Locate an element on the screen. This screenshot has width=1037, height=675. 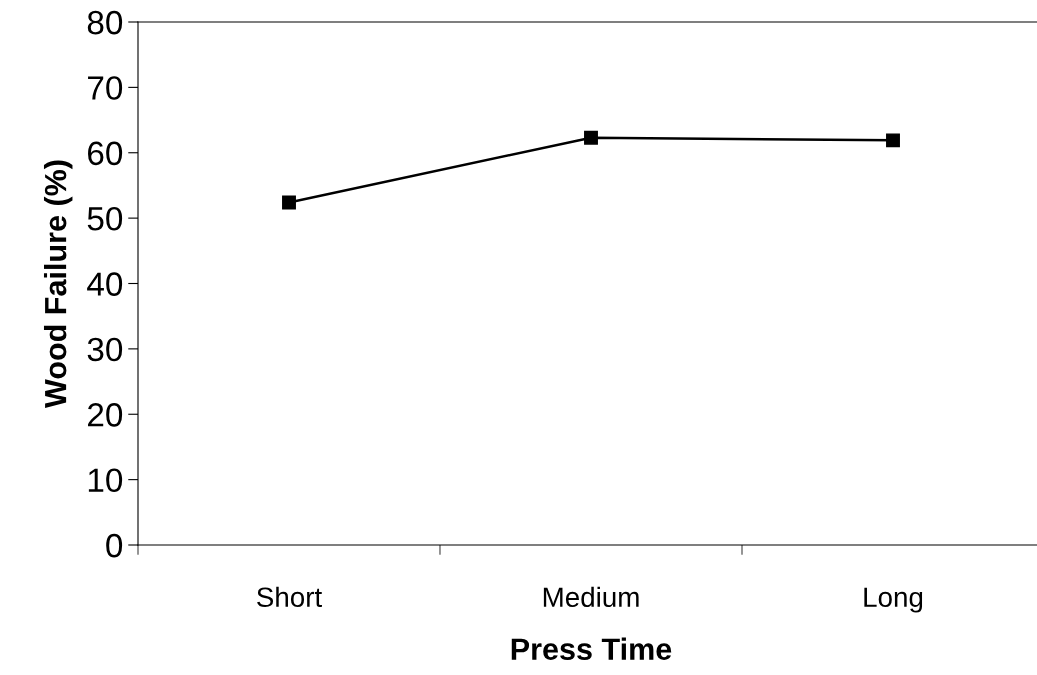
y-tick-label: 30 is located at coordinates (105, 349).